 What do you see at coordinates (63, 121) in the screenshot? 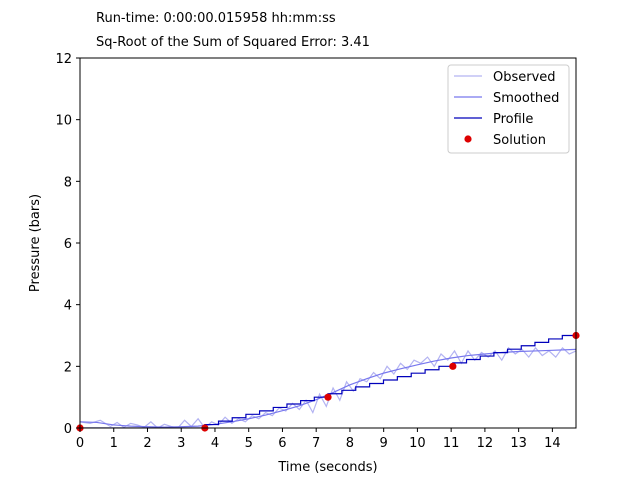
I see `y-tick-label: 10` at bounding box center [63, 121].